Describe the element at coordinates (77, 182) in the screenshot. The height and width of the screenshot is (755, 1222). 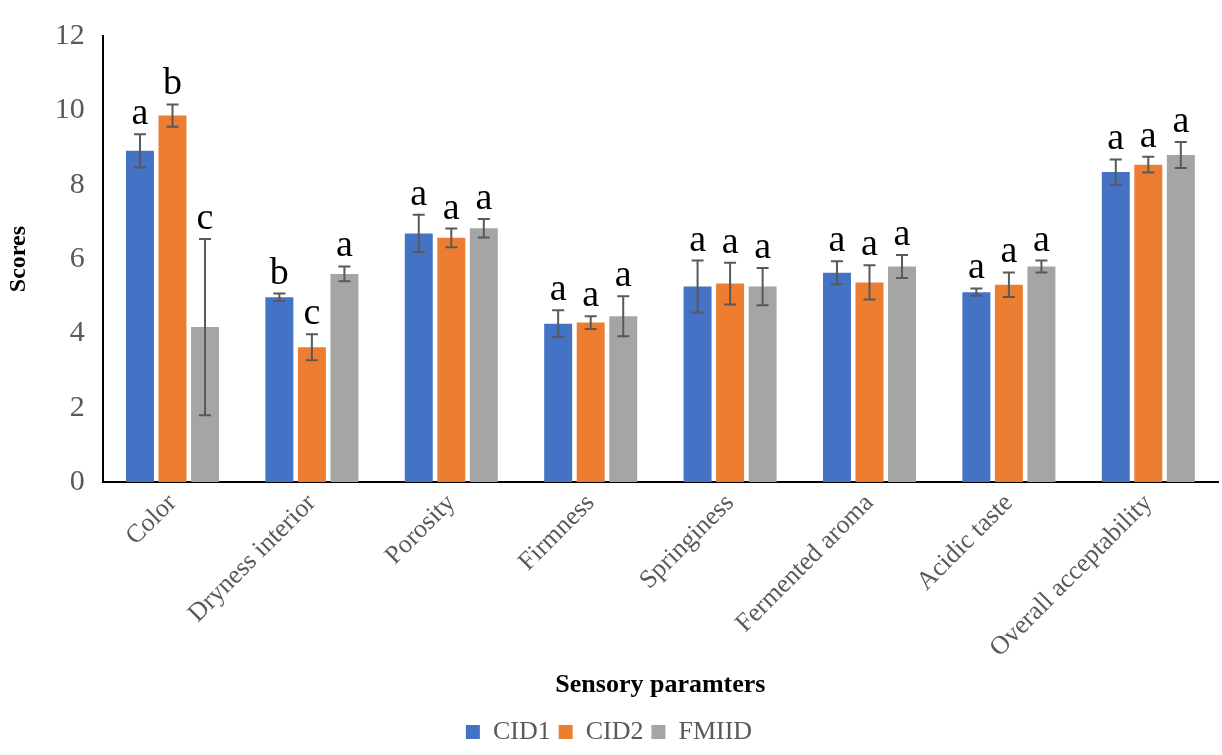
I see `y-tick-label: 8` at that location.